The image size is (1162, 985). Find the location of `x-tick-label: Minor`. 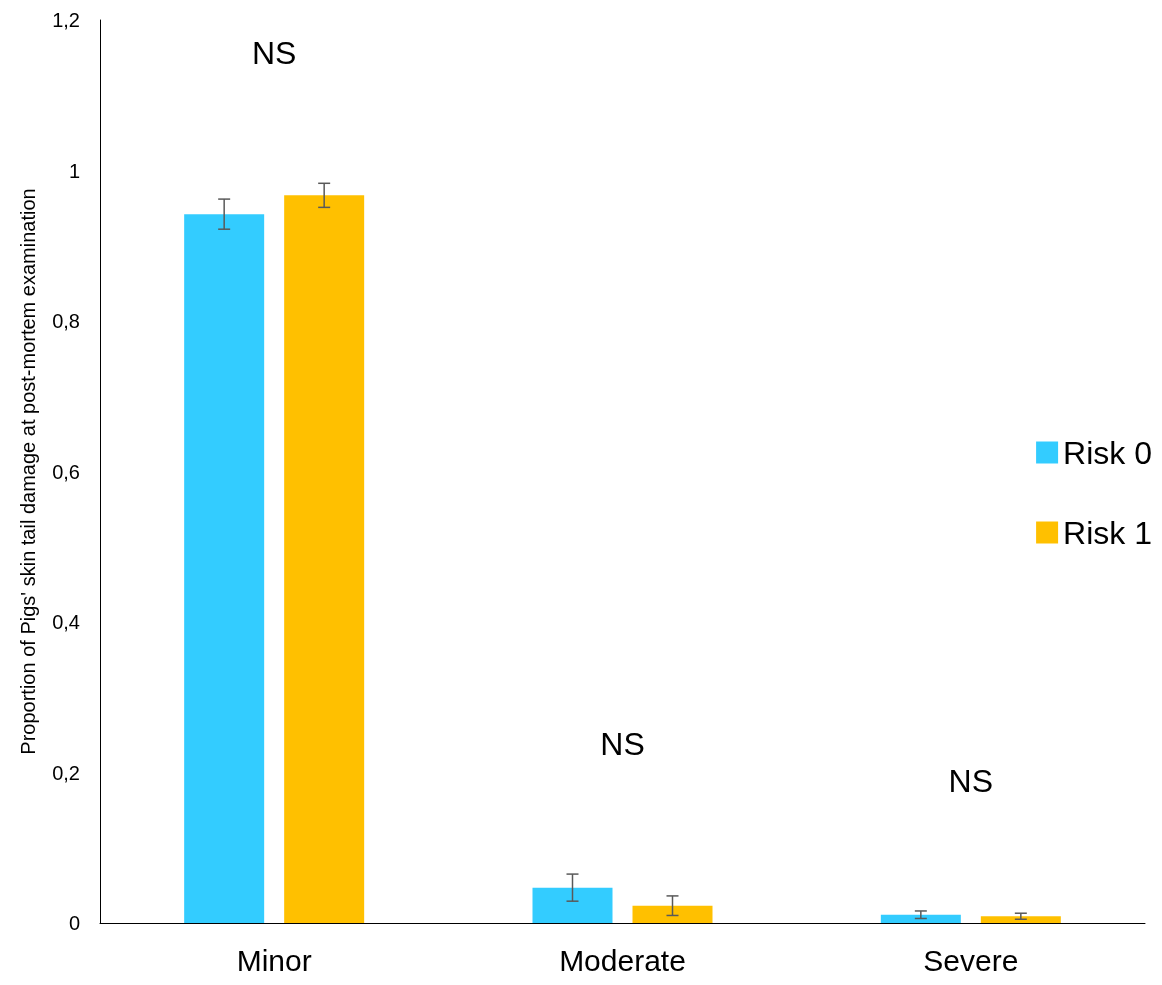

x-tick-label: Minor is located at coordinates (274, 960).